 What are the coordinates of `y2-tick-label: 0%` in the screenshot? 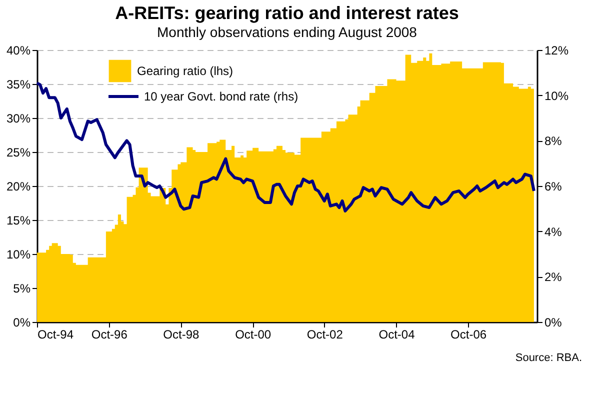 It's located at (553, 323).